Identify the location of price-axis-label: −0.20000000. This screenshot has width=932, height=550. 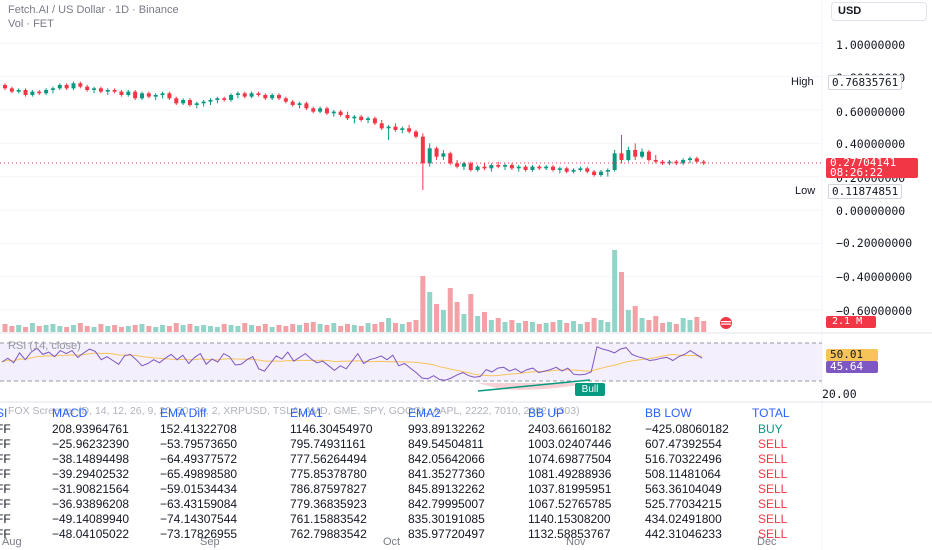
(874, 243).